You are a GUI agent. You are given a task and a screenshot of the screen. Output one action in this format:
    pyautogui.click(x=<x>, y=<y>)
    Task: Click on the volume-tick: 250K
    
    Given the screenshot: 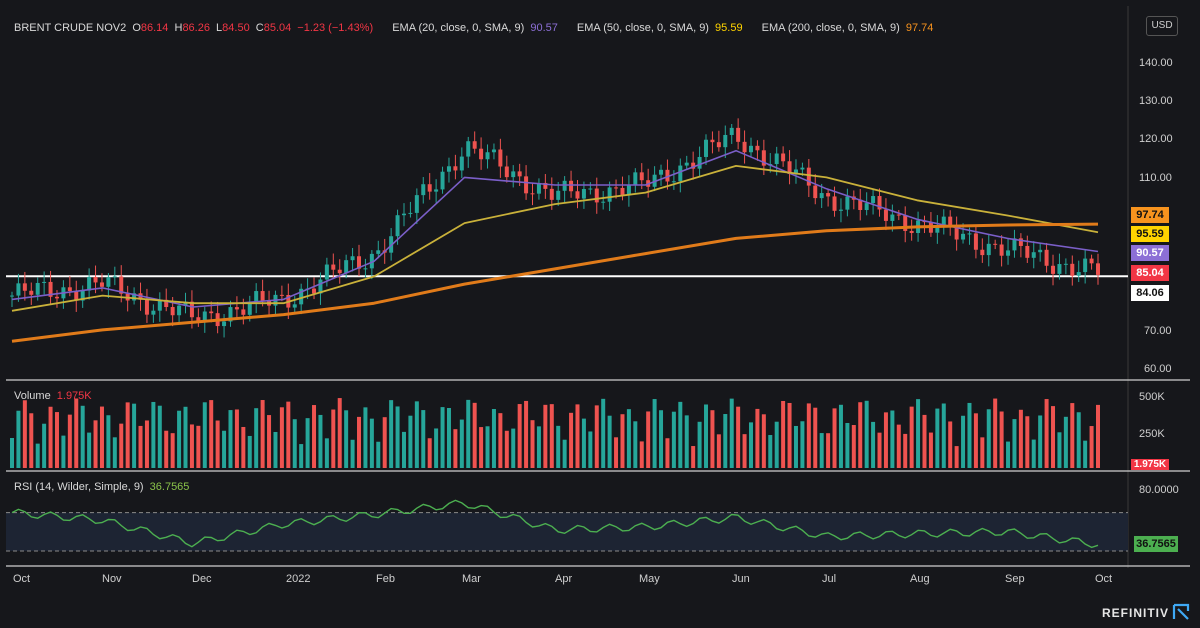 What is the action you would take?
    pyautogui.click(x=1152, y=434)
    